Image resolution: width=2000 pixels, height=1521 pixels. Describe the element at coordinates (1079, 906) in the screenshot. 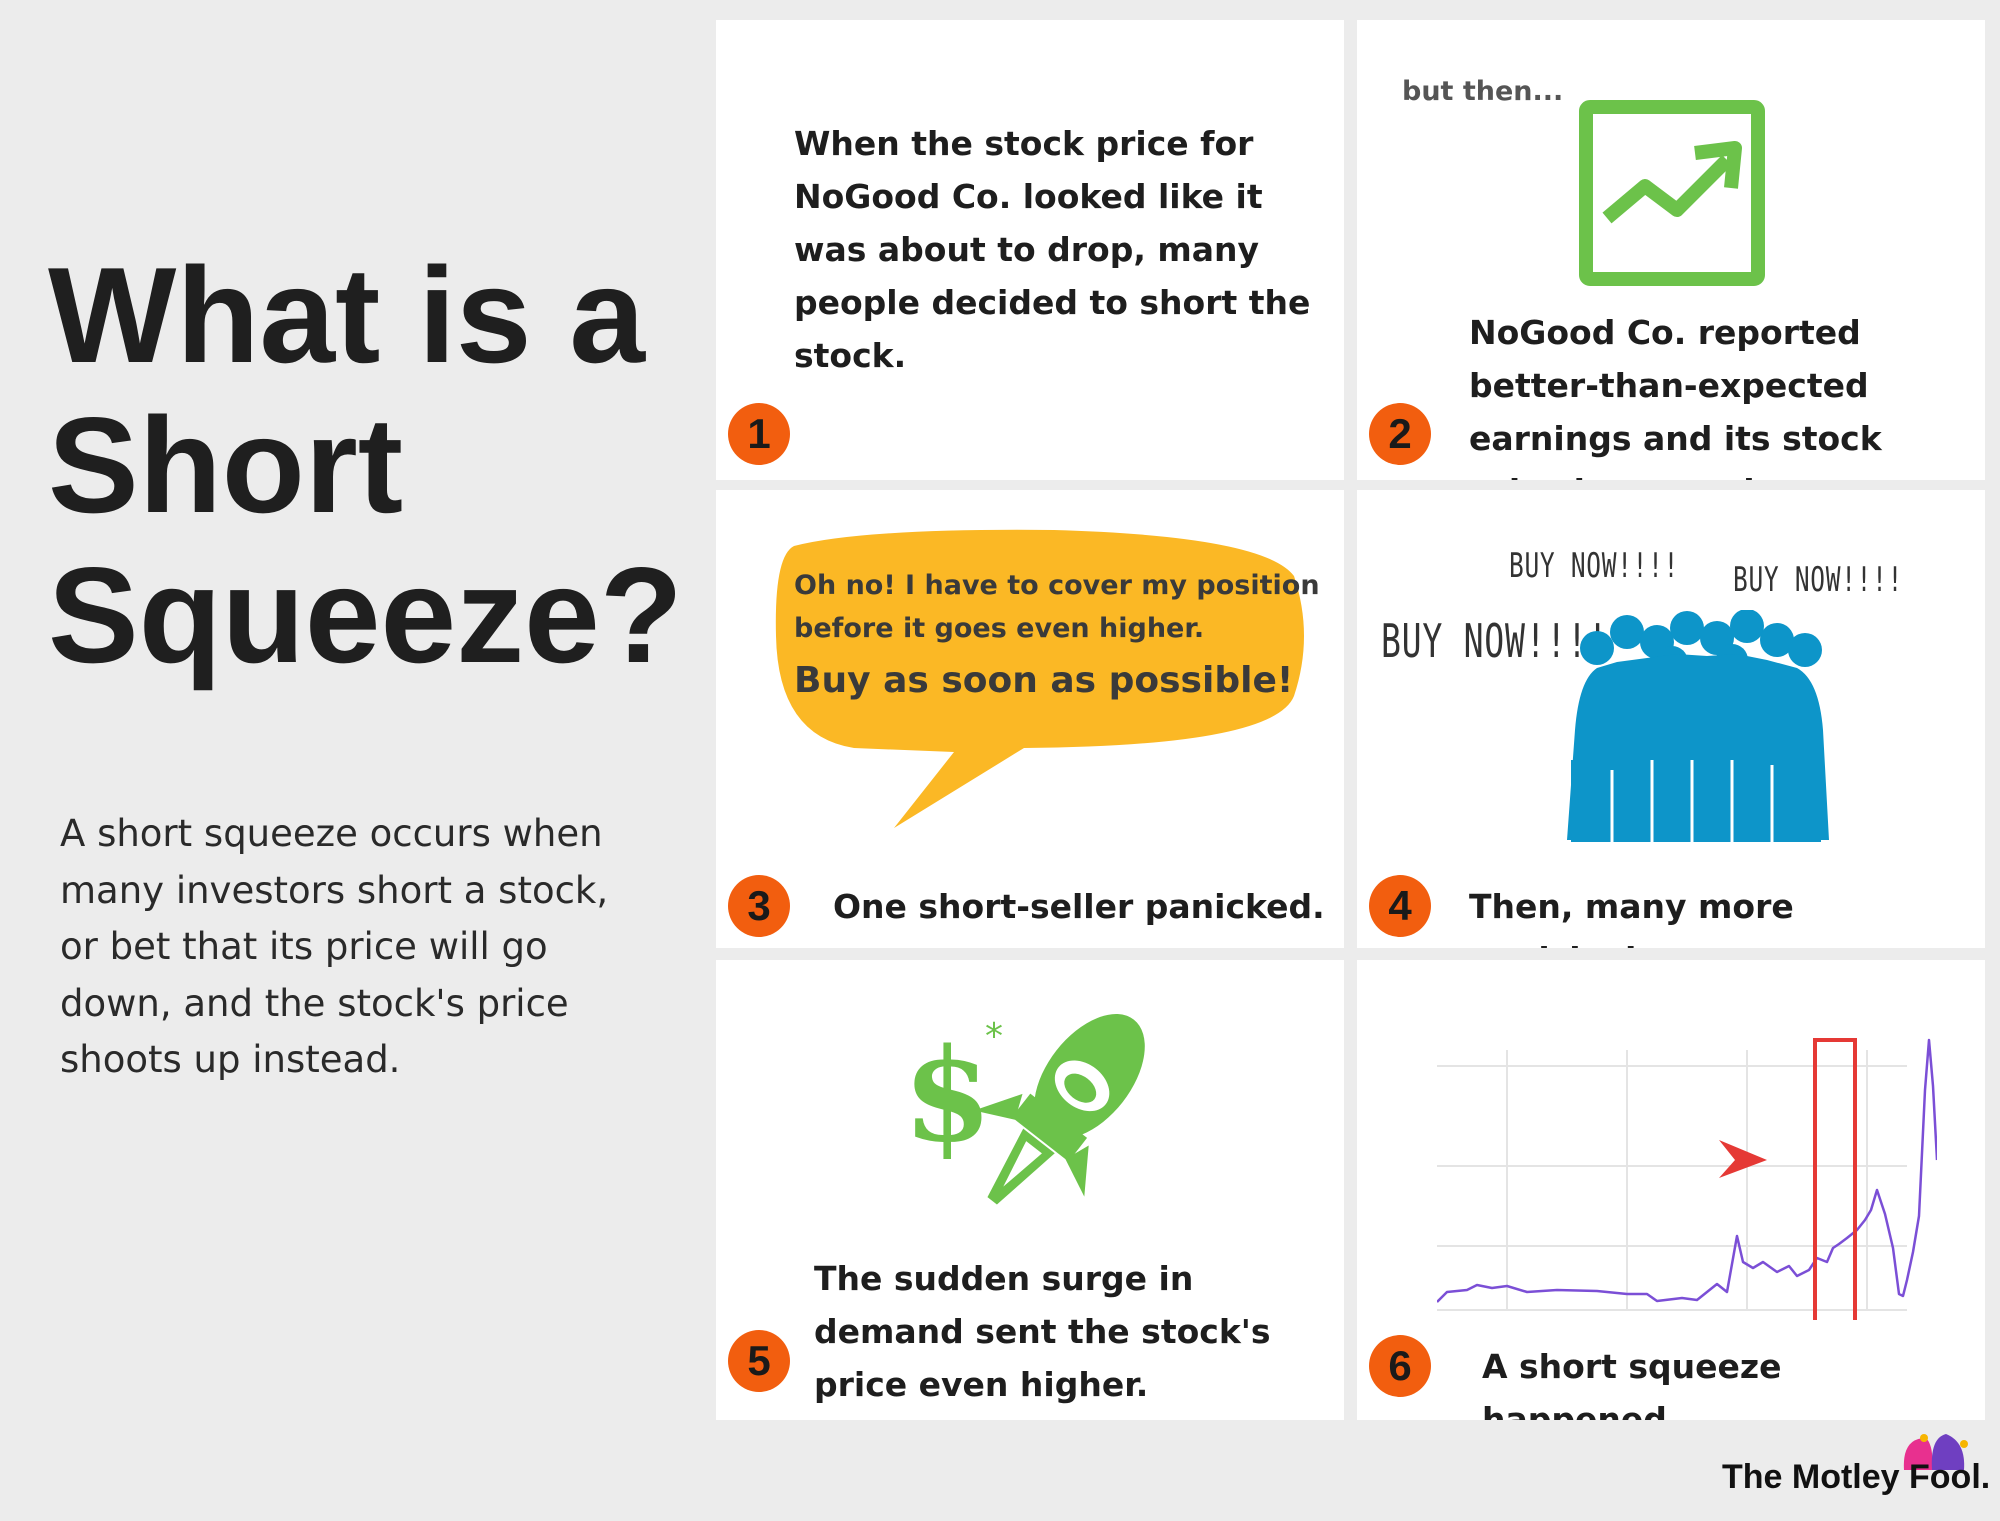

I see `step-3-text: One short-seller panicked.` at that location.